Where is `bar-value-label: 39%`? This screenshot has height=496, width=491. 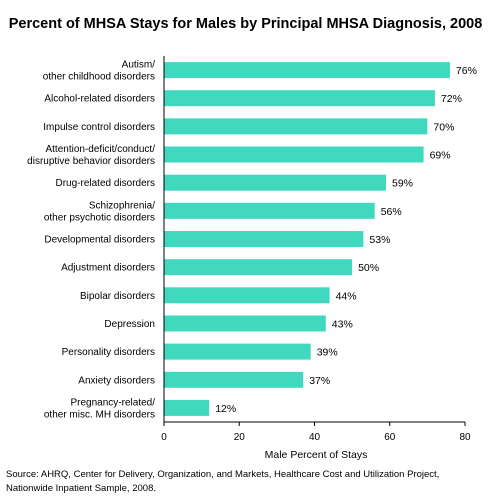
bar-value-label: 39% is located at coordinates (327, 353).